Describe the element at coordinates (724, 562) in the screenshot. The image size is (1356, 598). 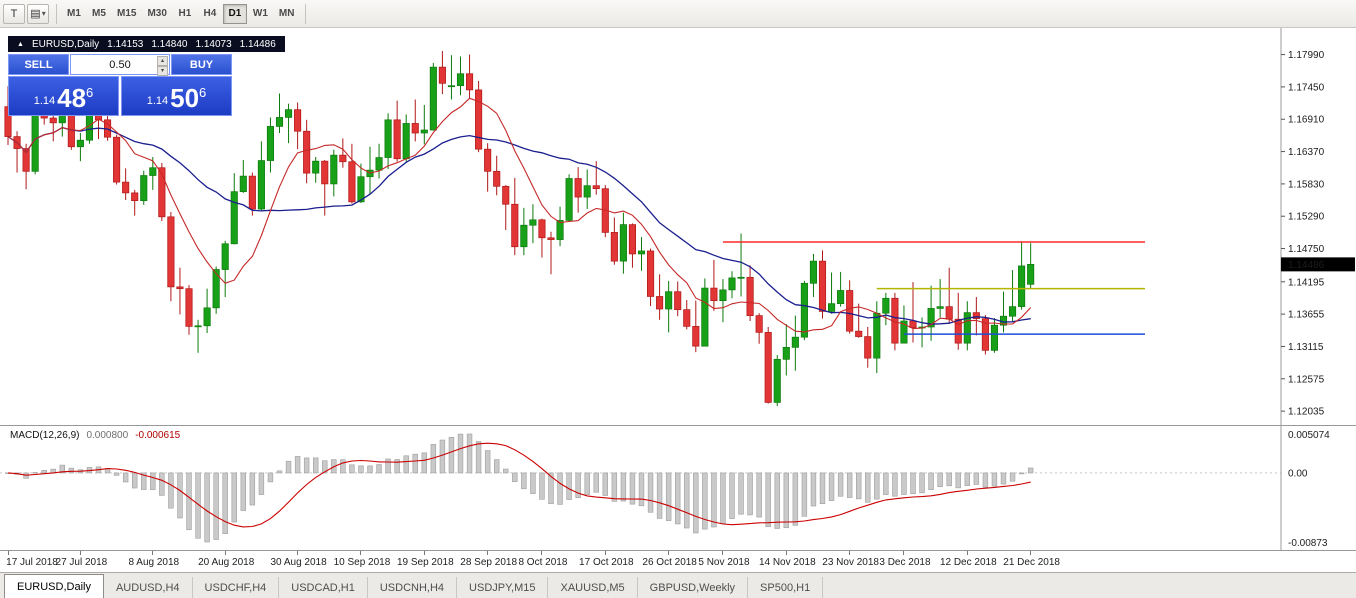
I see `date-label: 5 Nov 2018` at that location.